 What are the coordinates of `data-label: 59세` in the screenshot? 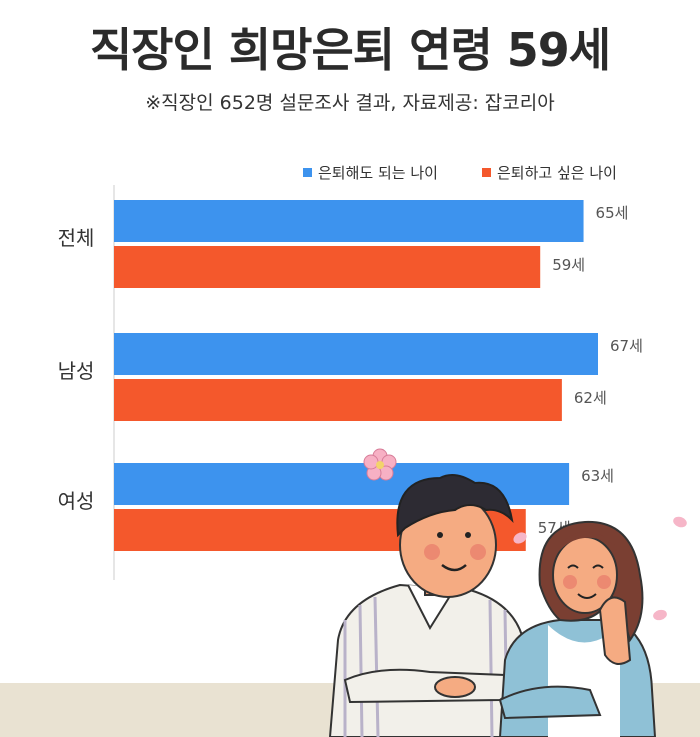 It's located at (568, 265).